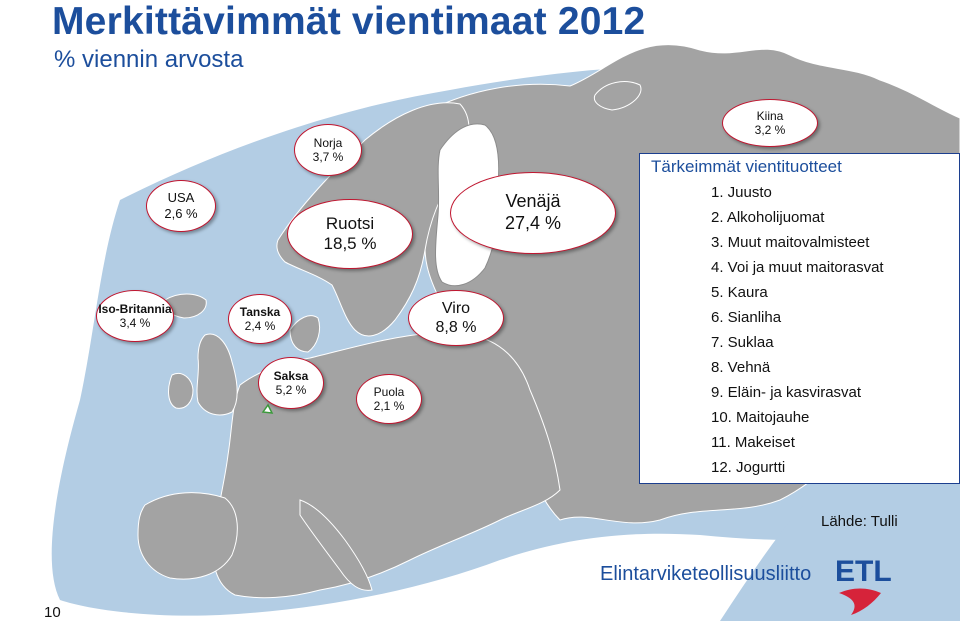  What do you see at coordinates (741, 367) in the screenshot?
I see `list-item: 8. Vehnä` at bounding box center [741, 367].